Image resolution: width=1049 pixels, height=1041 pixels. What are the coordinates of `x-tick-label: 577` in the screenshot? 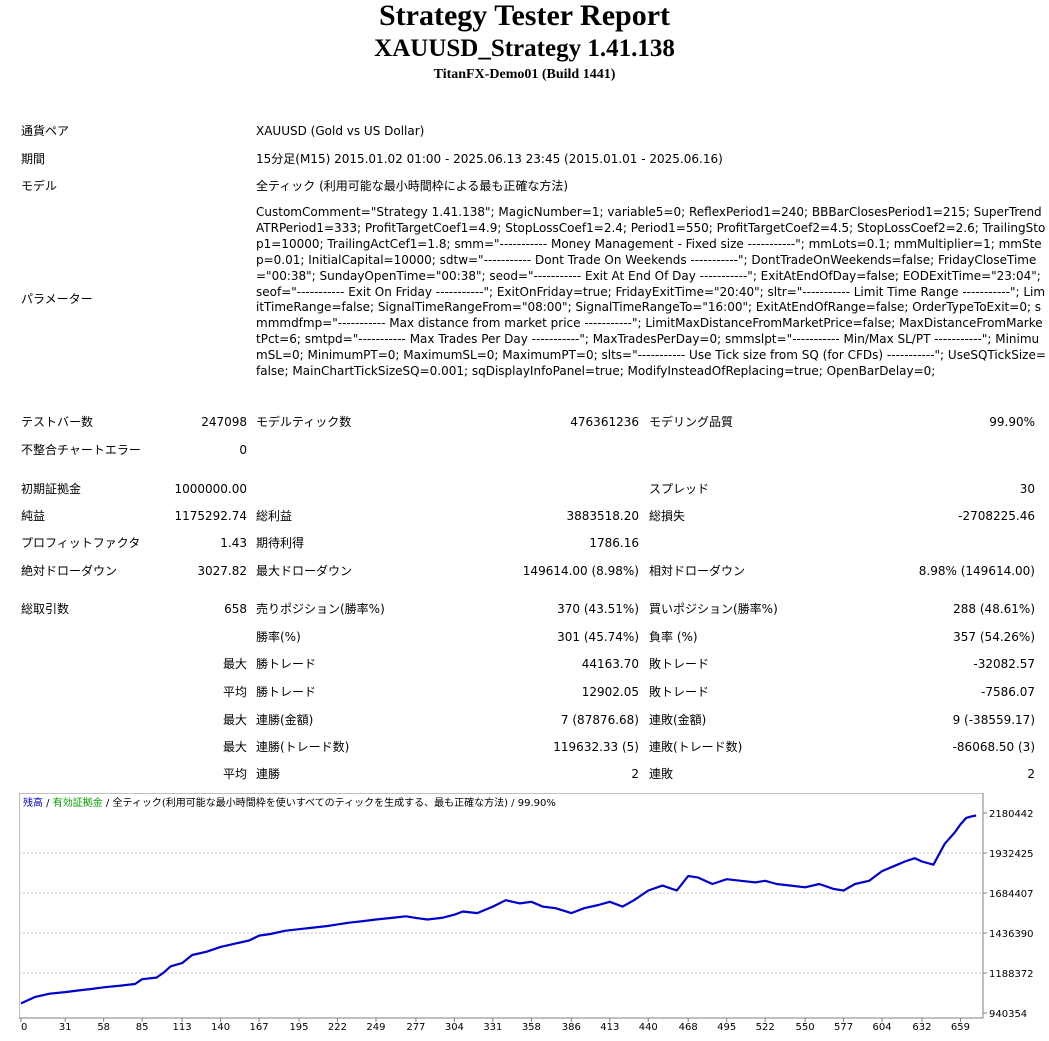 It's located at (843, 1027).